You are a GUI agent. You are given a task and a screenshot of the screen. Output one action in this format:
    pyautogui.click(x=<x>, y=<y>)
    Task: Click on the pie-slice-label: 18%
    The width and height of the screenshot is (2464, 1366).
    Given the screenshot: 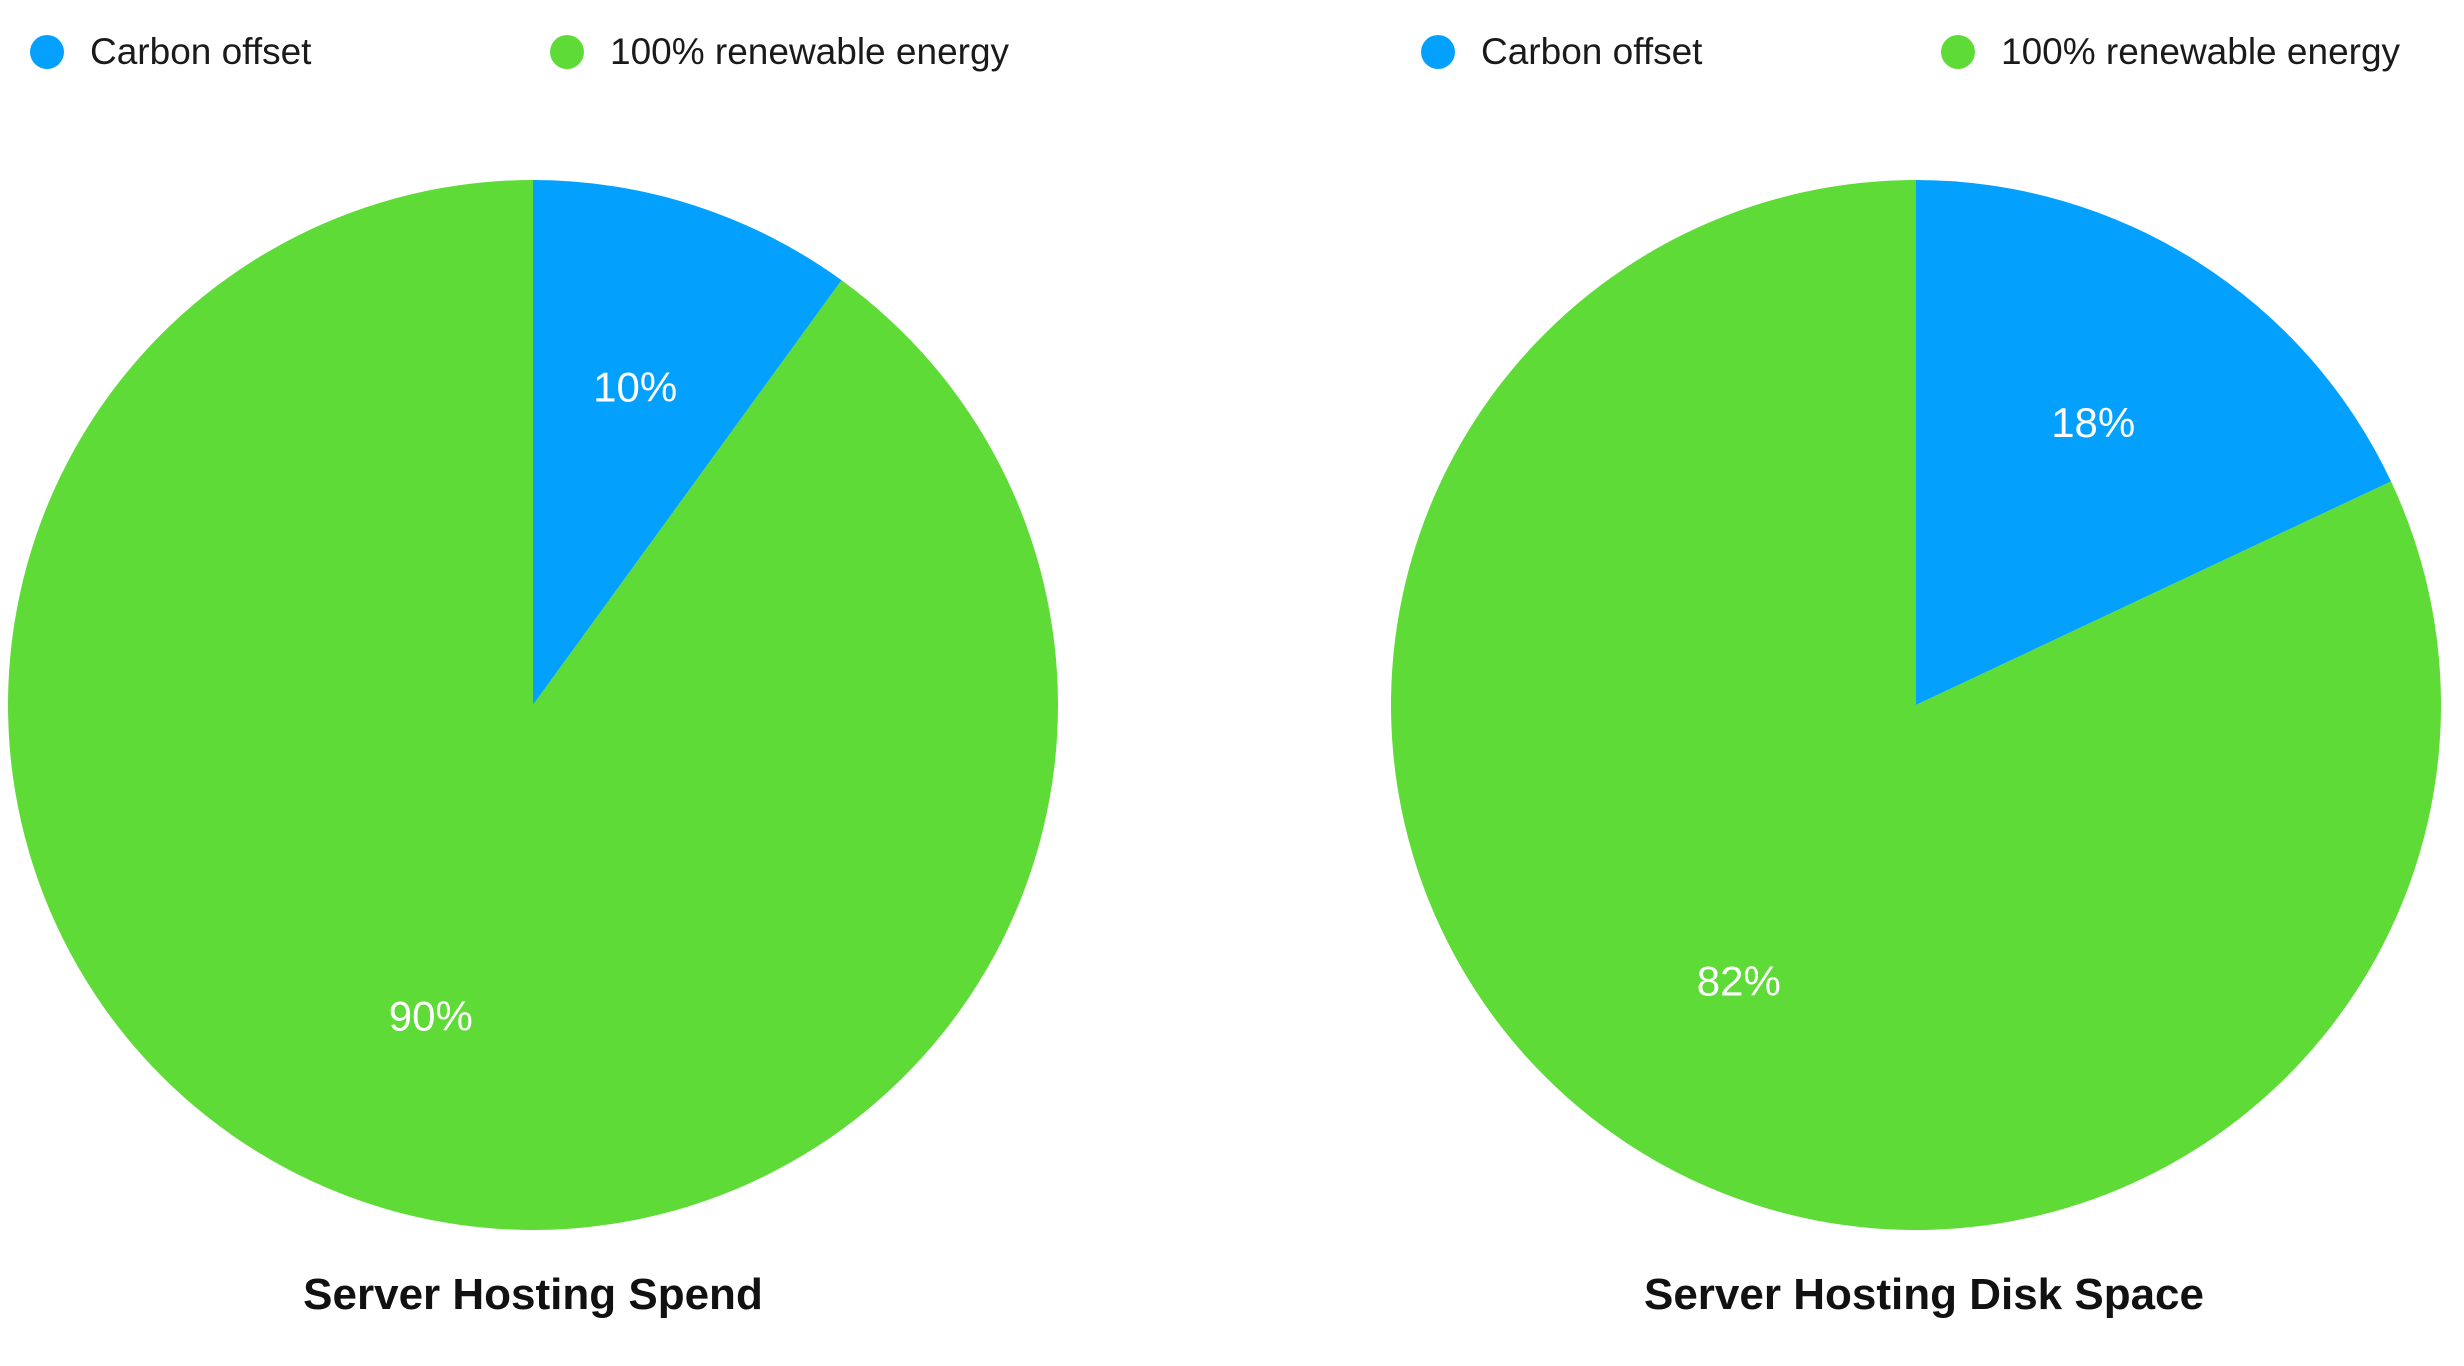 What is the action you would take?
    pyautogui.click(x=2093, y=422)
    